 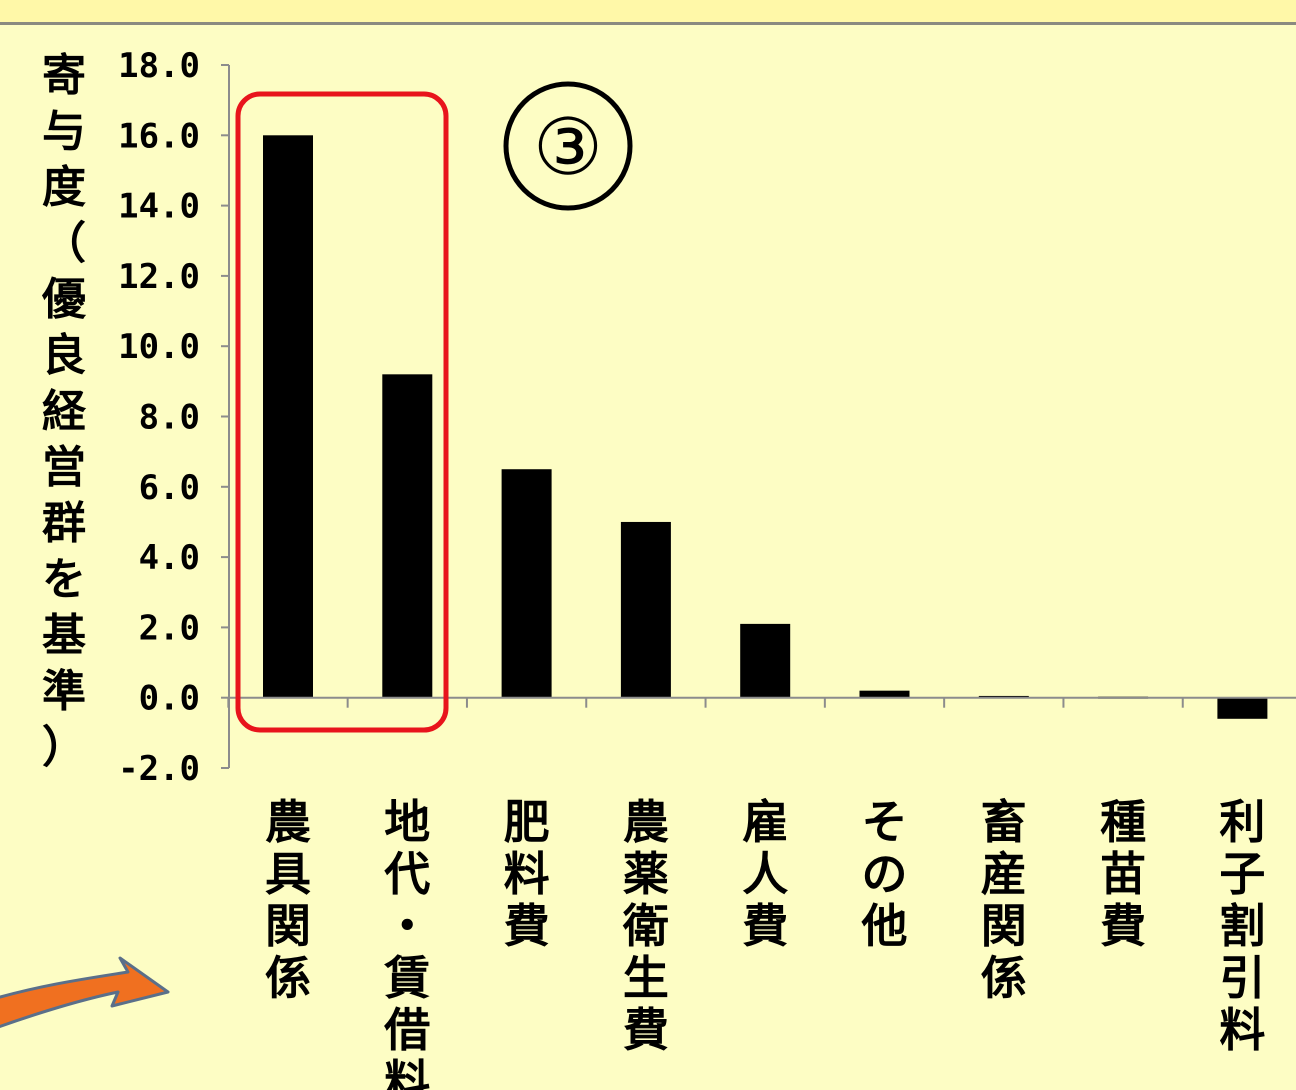 What do you see at coordinates (761, 702) in the screenshot?
I see `x-axis` at bounding box center [761, 702].